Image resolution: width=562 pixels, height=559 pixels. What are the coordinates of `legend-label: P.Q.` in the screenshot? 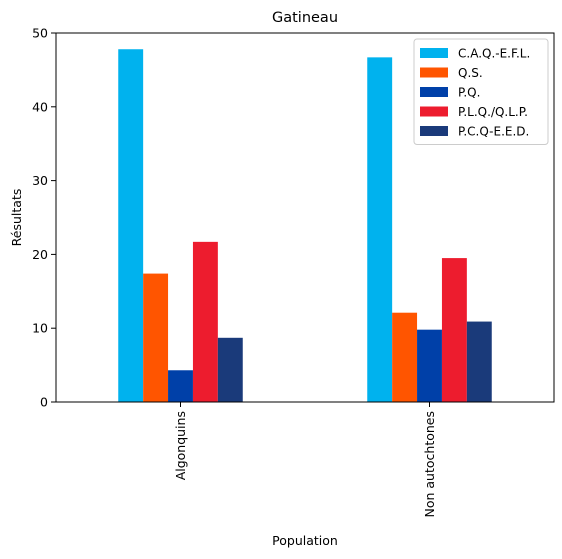 It's located at (469, 93).